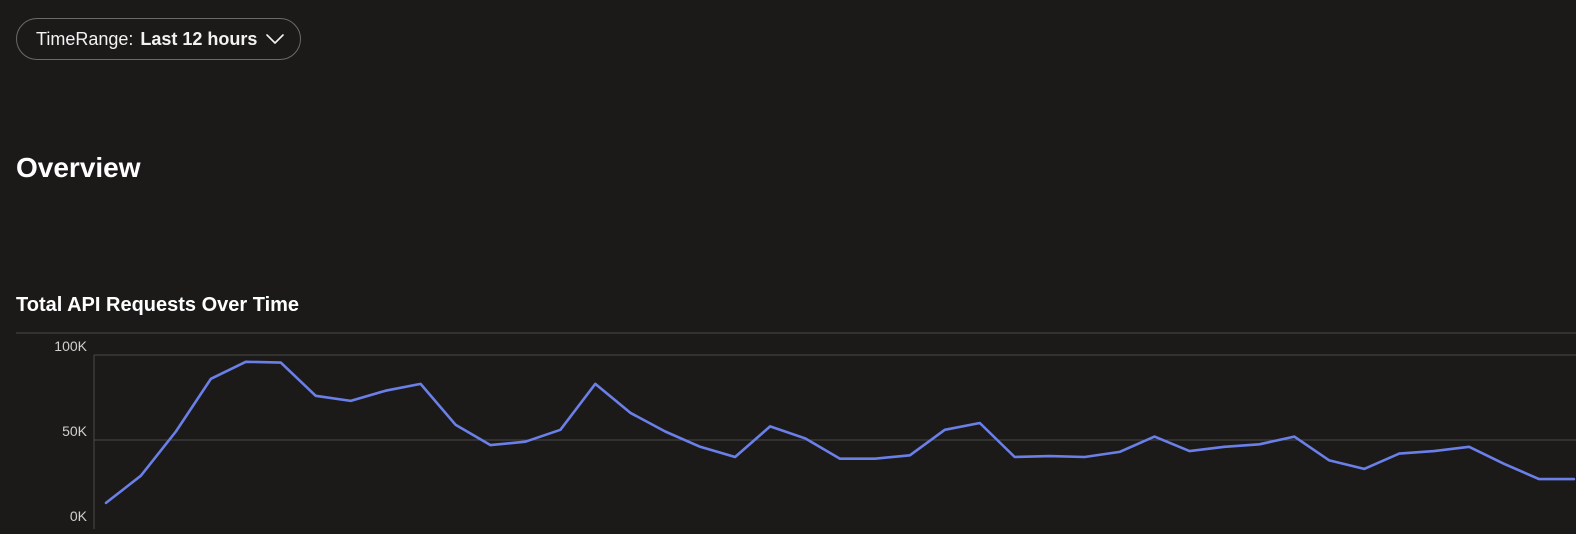 This screenshot has height=534, width=1576. What do you see at coordinates (79, 516) in the screenshot?
I see `y-tick-label: 0K` at bounding box center [79, 516].